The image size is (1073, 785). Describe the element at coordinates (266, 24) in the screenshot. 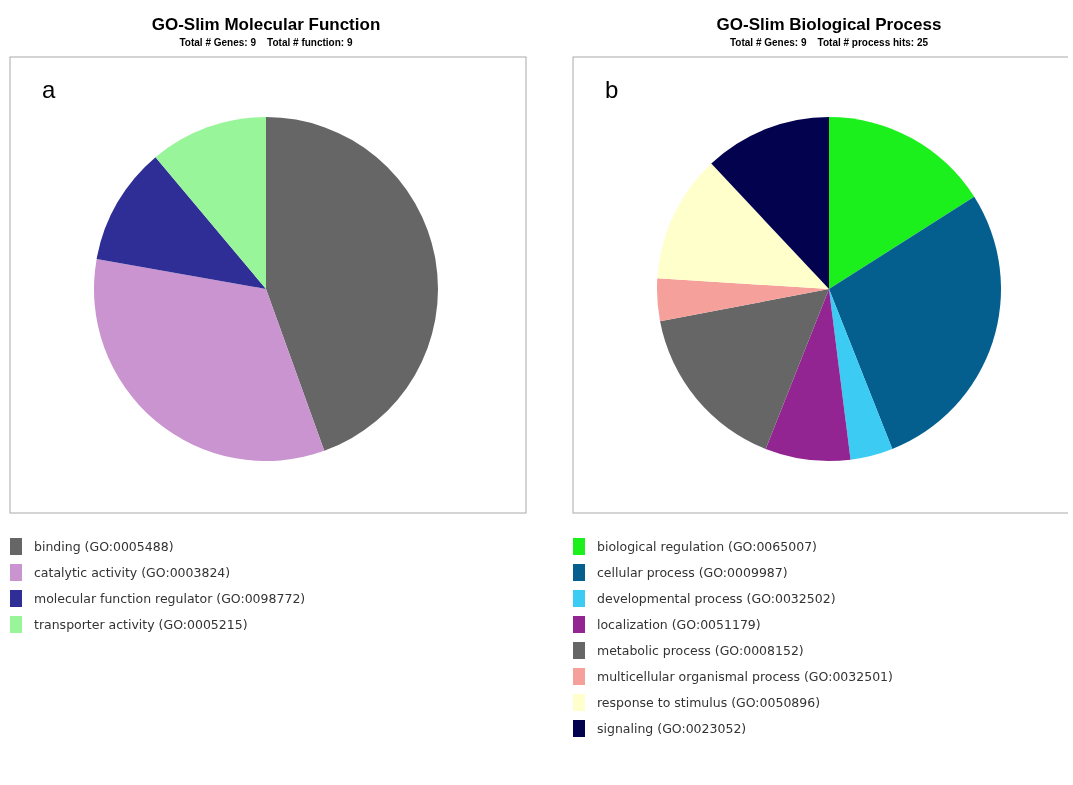

I see `chart-title: GO-Slim Molecular Function` at that location.